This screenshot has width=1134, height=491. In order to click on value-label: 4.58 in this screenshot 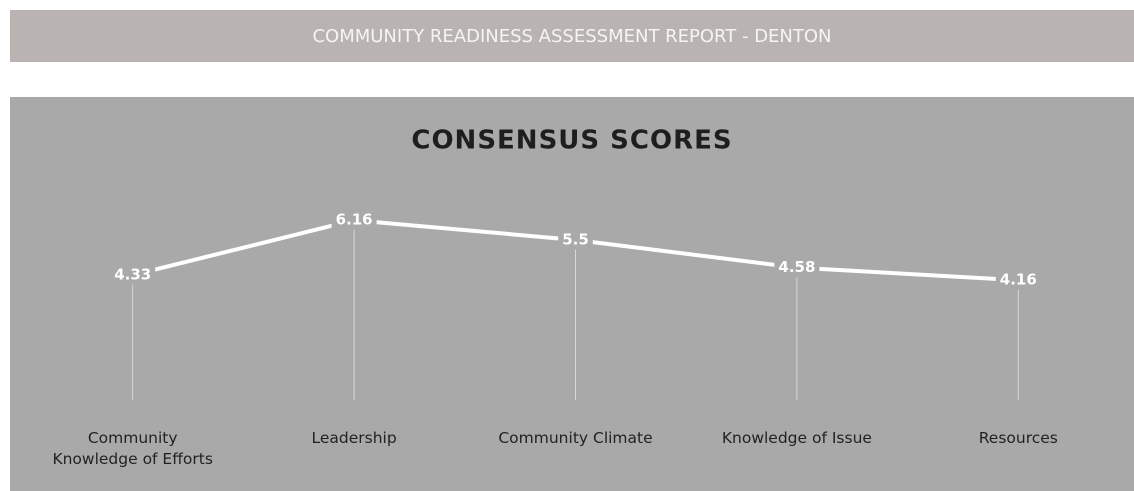, I will do `click(796, 267)`.